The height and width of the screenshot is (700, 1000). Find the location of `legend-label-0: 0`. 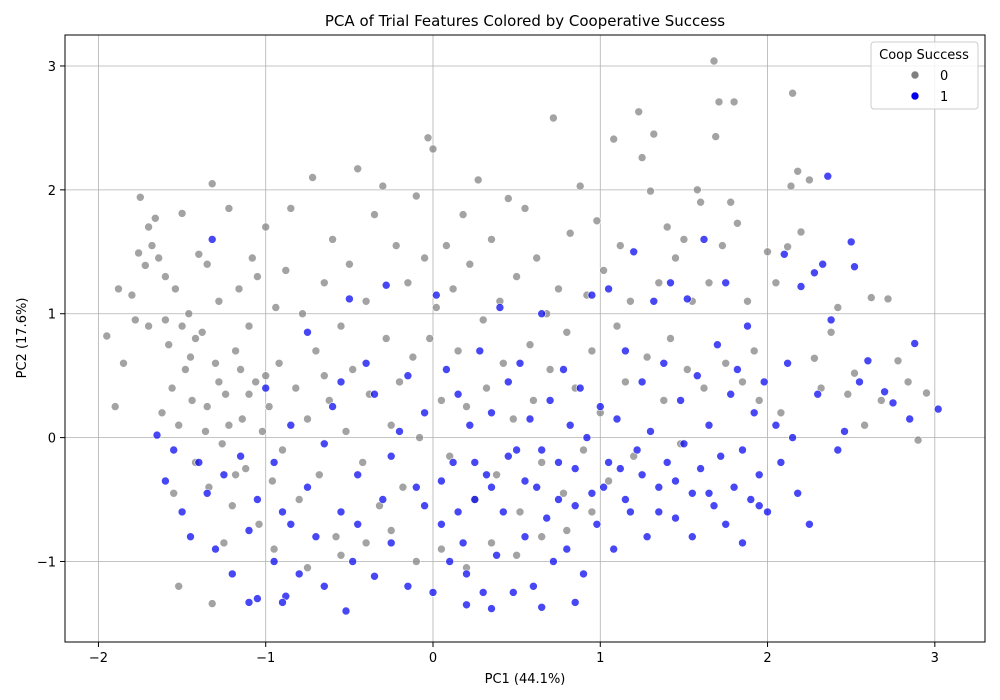

legend-label-0: 0 is located at coordinates (944, 76).